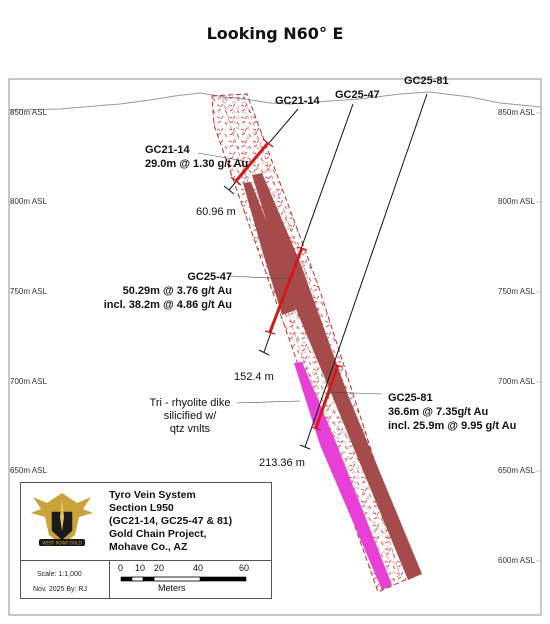 This screenshot has height=624, width=550. What do you see at coordinates (60, 589) in the screenshot?
I see `date-author: Nov. 2025 By: RJ` at bounding box center [60, 589].